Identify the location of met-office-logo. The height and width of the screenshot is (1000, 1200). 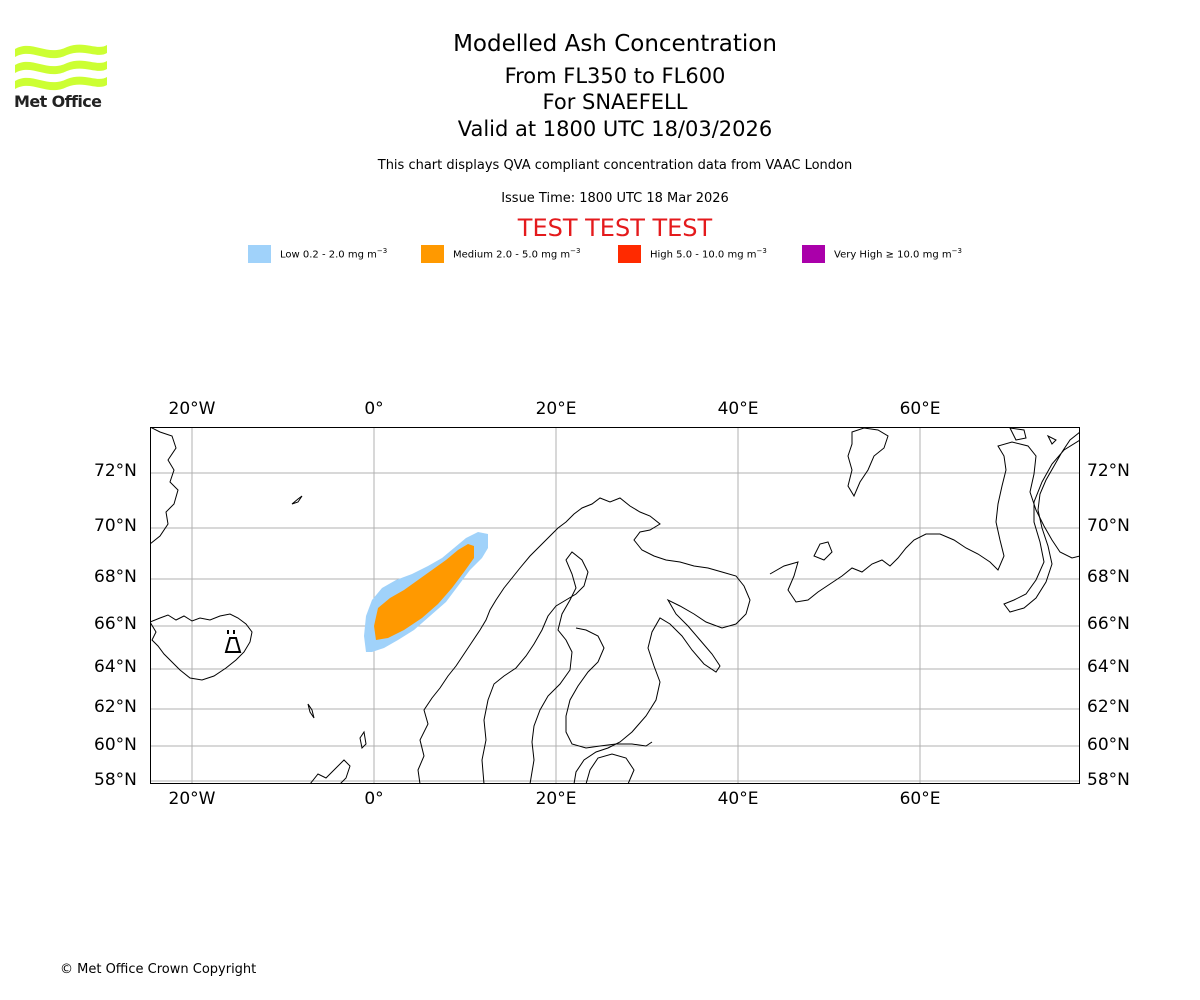
(61, 67).